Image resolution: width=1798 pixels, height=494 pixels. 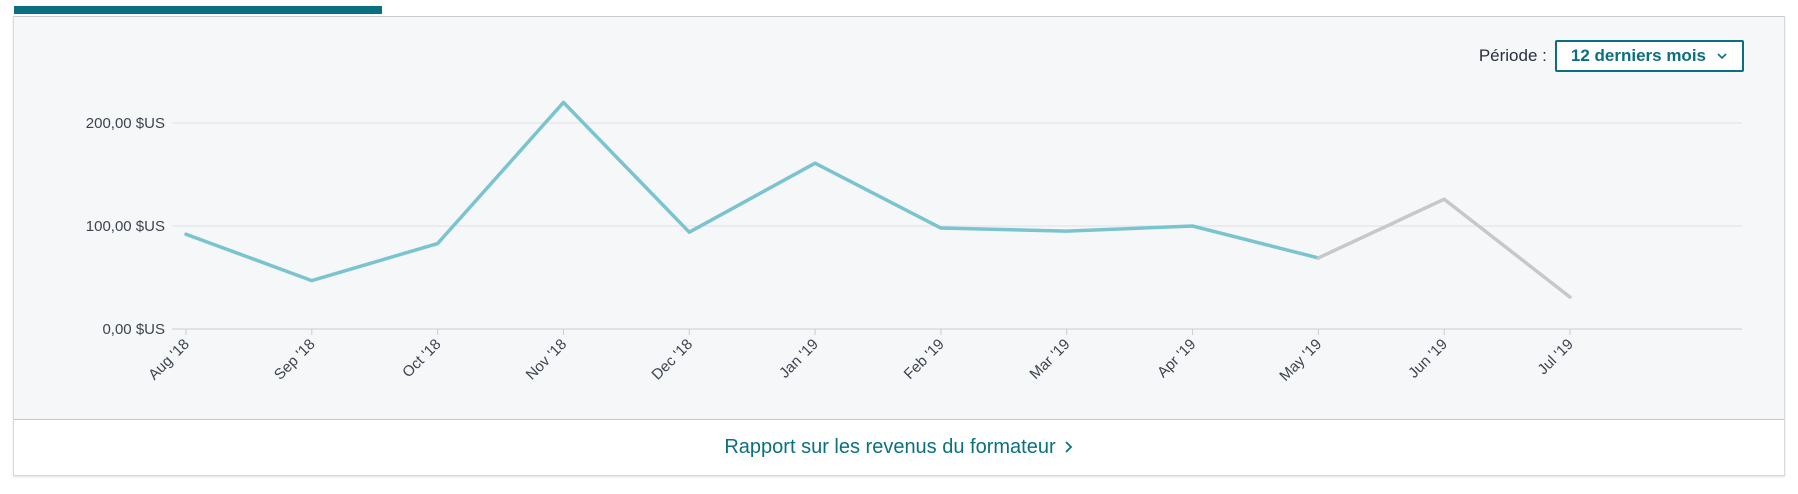 What do you see at coordinates (1512, 55) in the screenshot?
I see `period-label: Période :` at bounding box center [1512, 55].